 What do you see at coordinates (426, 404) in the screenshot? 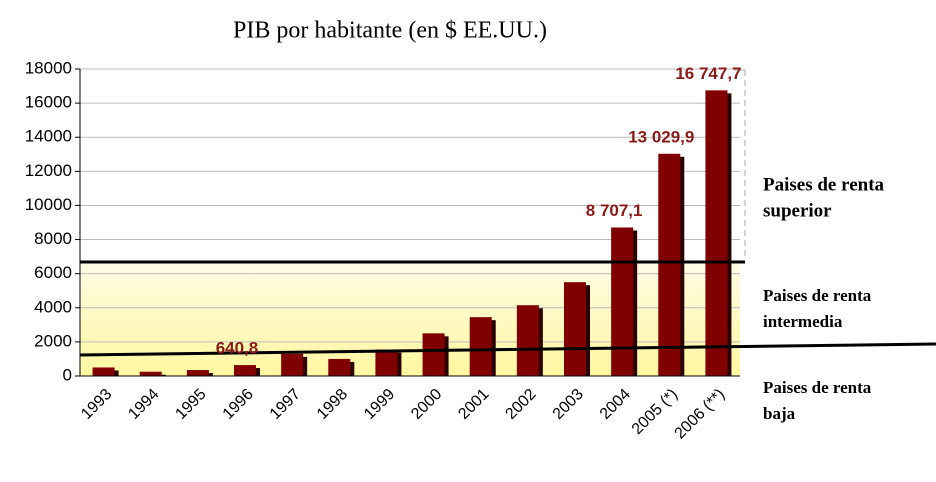
I see `x-tick-label: 2000` at bounding box center [426, 404].